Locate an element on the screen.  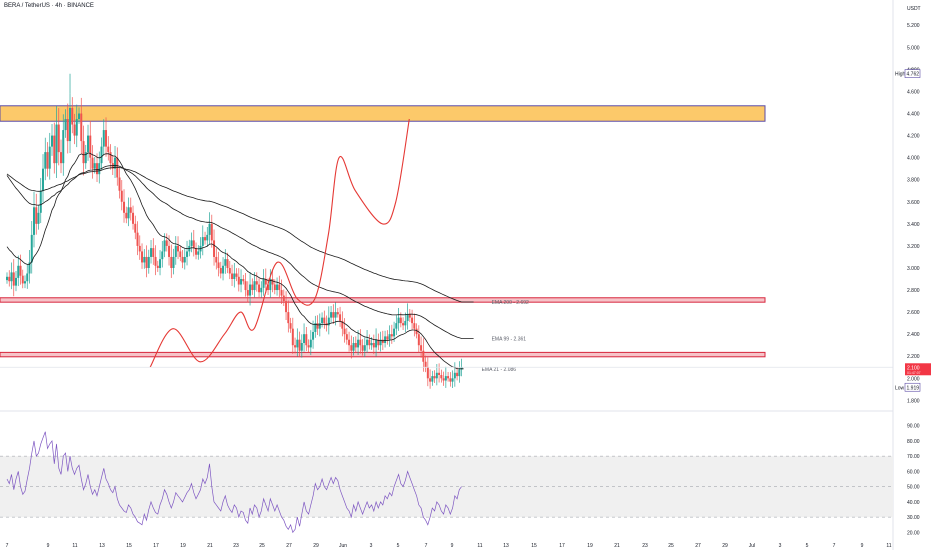
price-tick-label: 2.200 is located at coordinates (913, 357).